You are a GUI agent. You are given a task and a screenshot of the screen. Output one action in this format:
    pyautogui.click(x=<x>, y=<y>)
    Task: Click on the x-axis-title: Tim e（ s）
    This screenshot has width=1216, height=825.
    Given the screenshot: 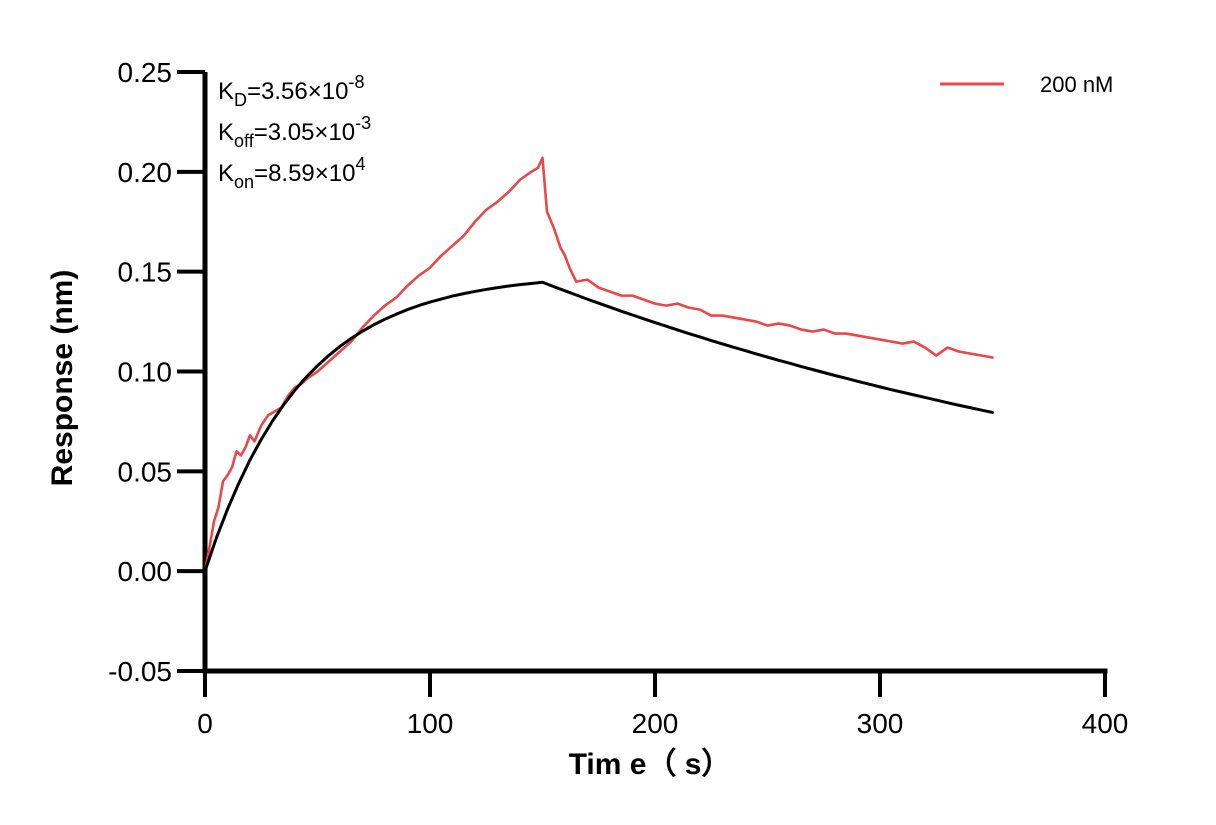 What is the action you would take?
    pyautogui.click(x=650, y=764)
    